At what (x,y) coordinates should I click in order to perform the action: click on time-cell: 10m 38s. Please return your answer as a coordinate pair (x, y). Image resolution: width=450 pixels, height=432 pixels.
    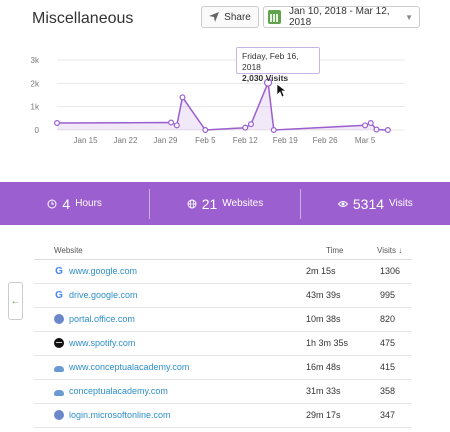
    Looking at the image, I should click on (323, 319).